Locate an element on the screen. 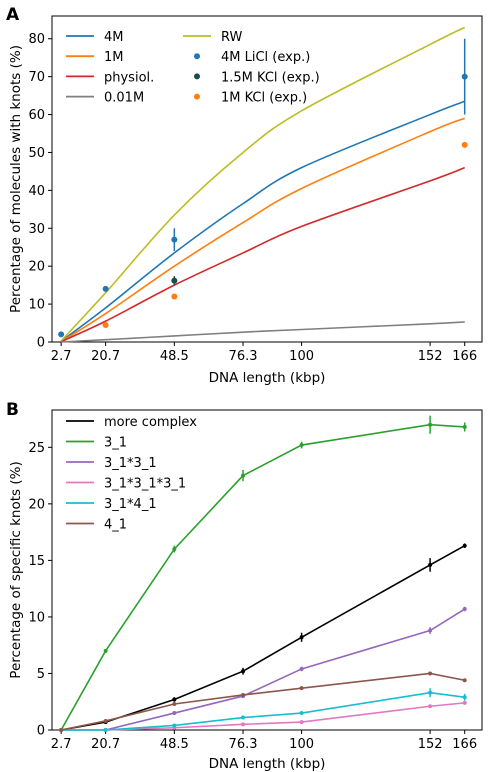  y-tick-label: 60 is located at coordinates (36, 115).